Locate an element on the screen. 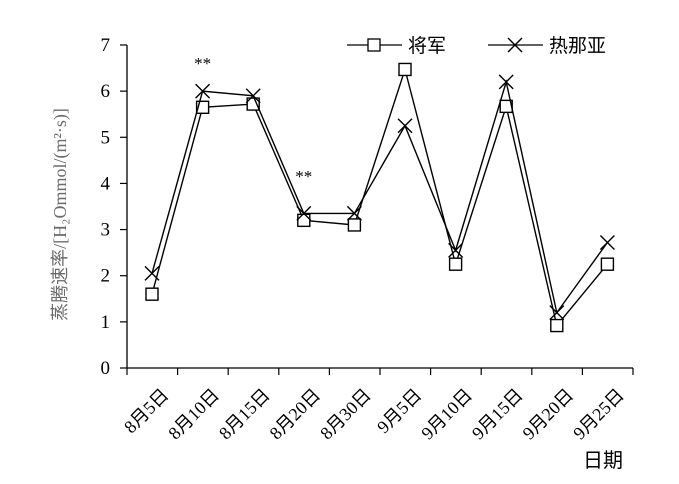 This screenshot has height=484, width=679. y-tick-label: 3 is located at coordinates (106, 230).